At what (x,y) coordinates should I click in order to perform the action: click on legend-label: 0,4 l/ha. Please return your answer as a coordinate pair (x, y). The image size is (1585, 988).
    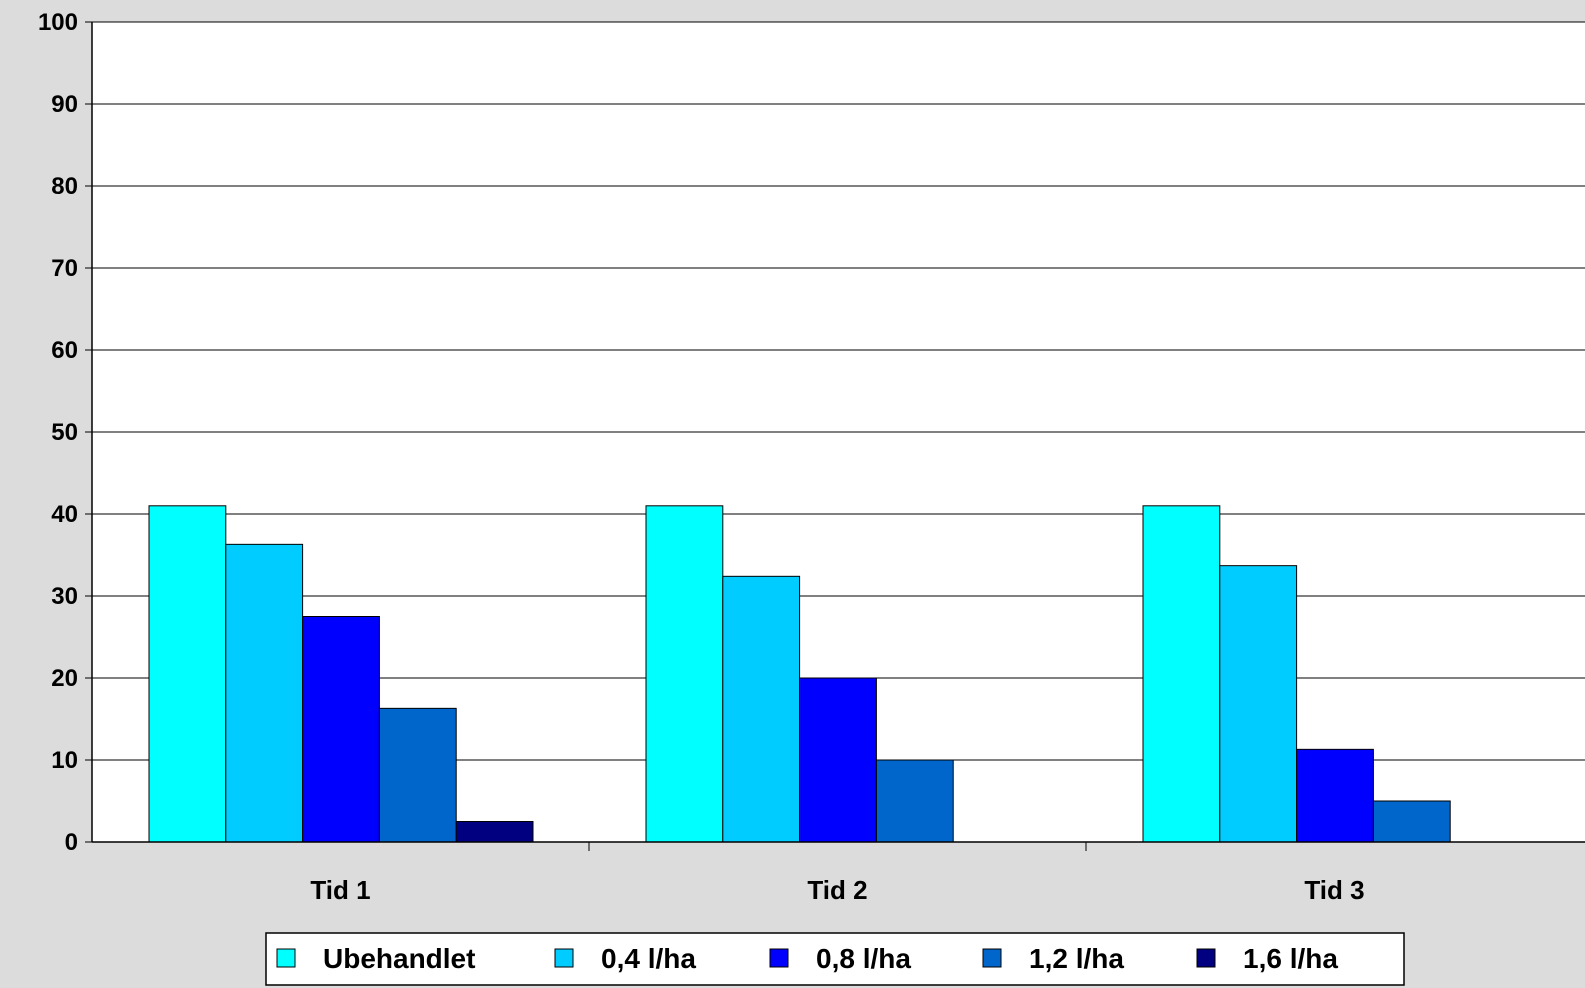
    Looking at the image, I should click on (648, 958).